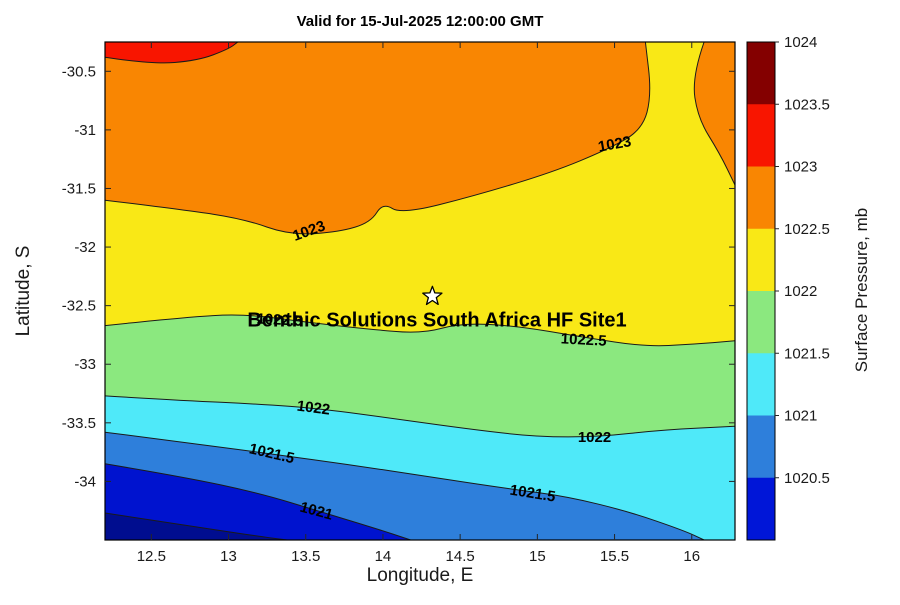  What do you see at coordinates (85, 364) in the screenshot?
I see `y-tick-label: -33` at bounding box center [85, 364].